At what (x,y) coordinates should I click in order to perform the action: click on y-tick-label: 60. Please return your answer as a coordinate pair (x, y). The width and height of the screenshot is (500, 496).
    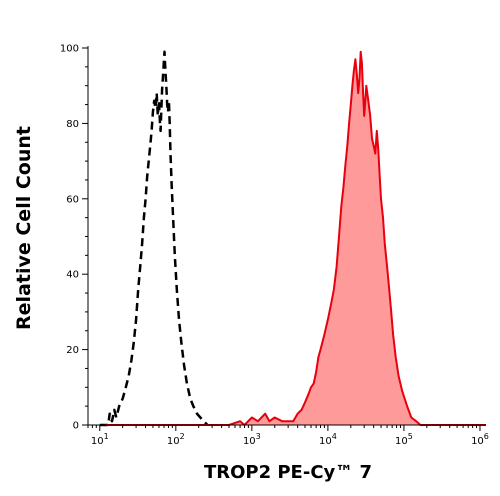
    Looking at the image, I should click on (72, 199).